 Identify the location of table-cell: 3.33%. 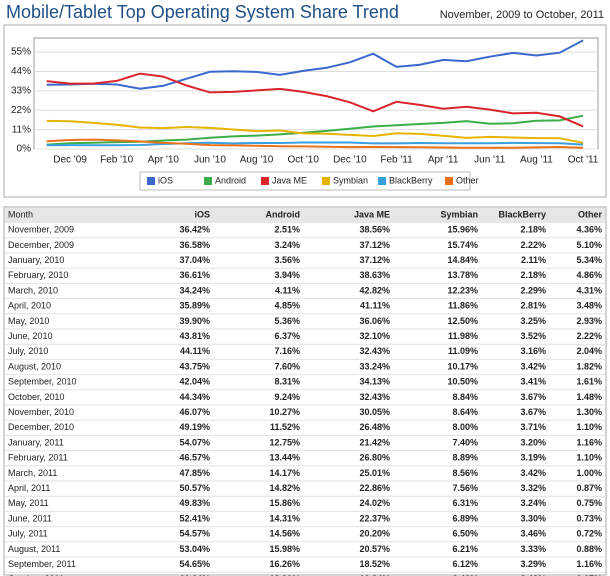
(533, 549).